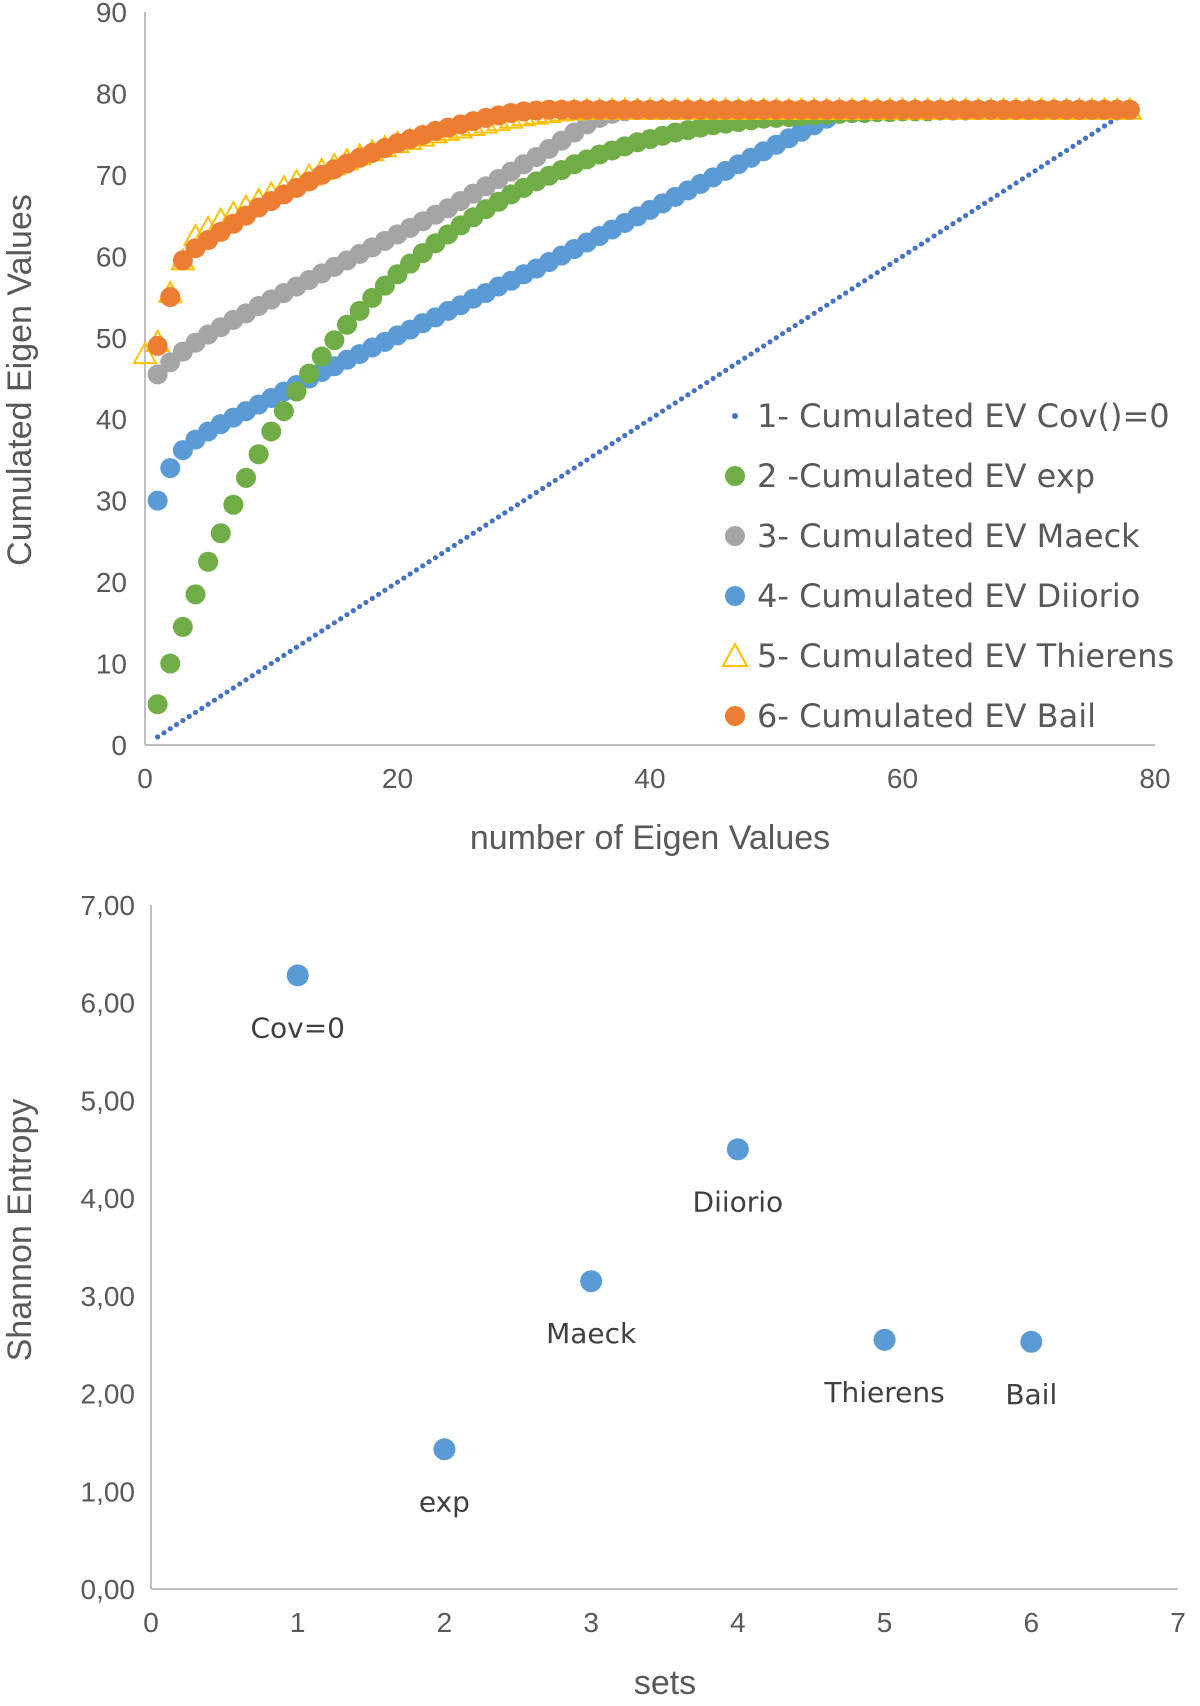  What do you see at coordinates (108, 1491) in the screenshot?
I see `y-tick-label: 1,00` at bounding box center [108, 1491].